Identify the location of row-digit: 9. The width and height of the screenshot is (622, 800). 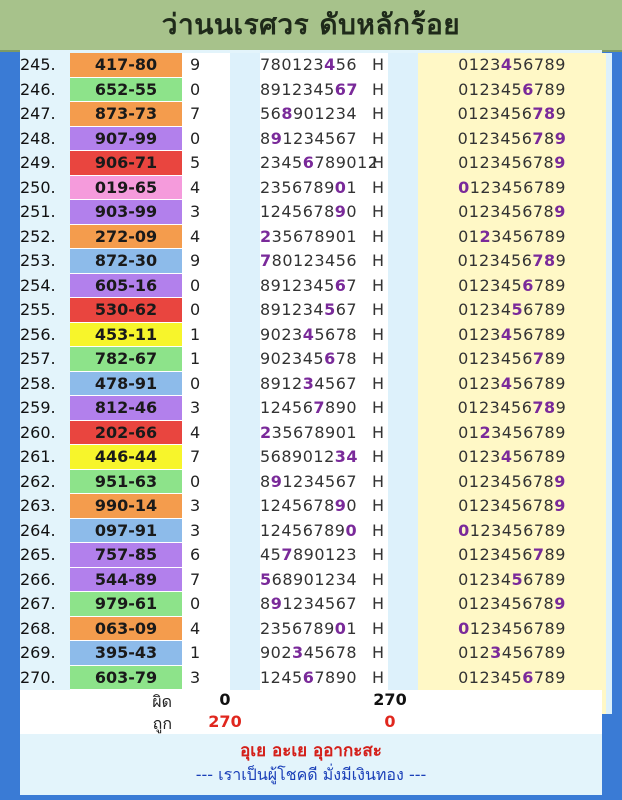
(210, 260).